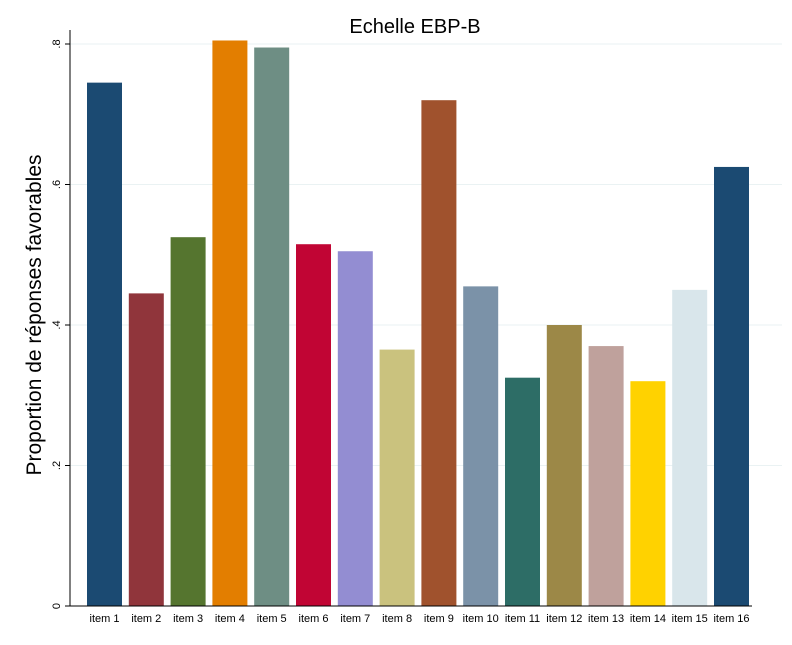  What do you see at coordinates (397, 619) in the screenshot?
I see `x-category-label: item 8` at bounding box center [397, 619].